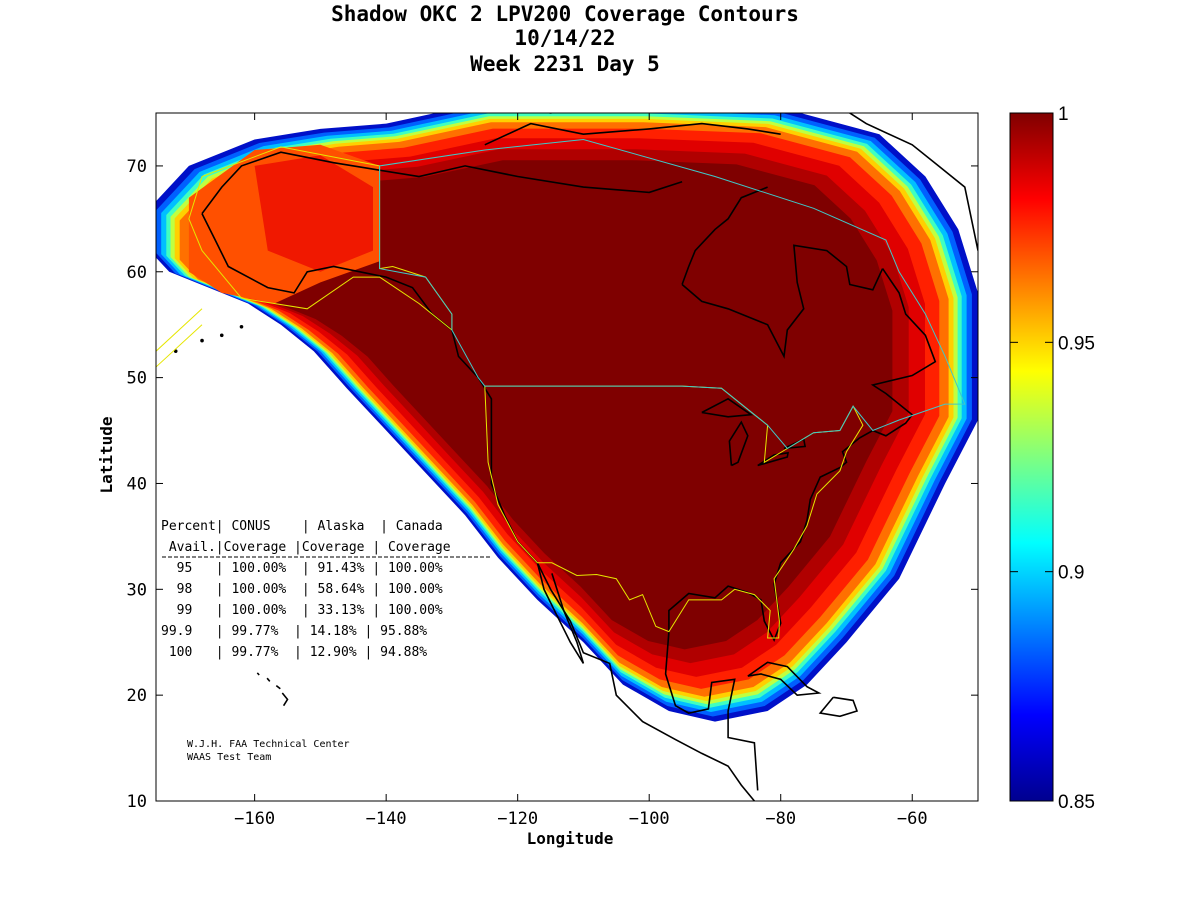 The width and height of the screenshot is (1200, 900). I want to click on colorbar-ticks: 1 0.95 0.9 0.85, so click(1052, 458).